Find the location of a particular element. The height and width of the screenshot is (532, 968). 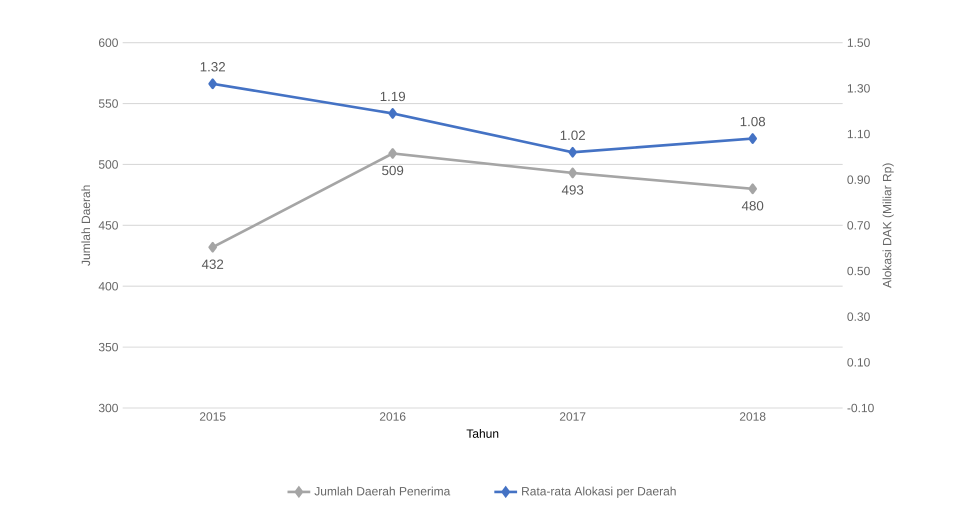

data-label: 480 is located at coordinates (753, 205).